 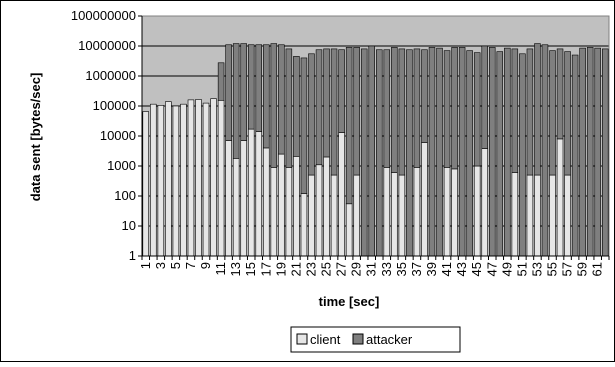 I want to click on x-tick-label: 19, so click(x=280, y=269).